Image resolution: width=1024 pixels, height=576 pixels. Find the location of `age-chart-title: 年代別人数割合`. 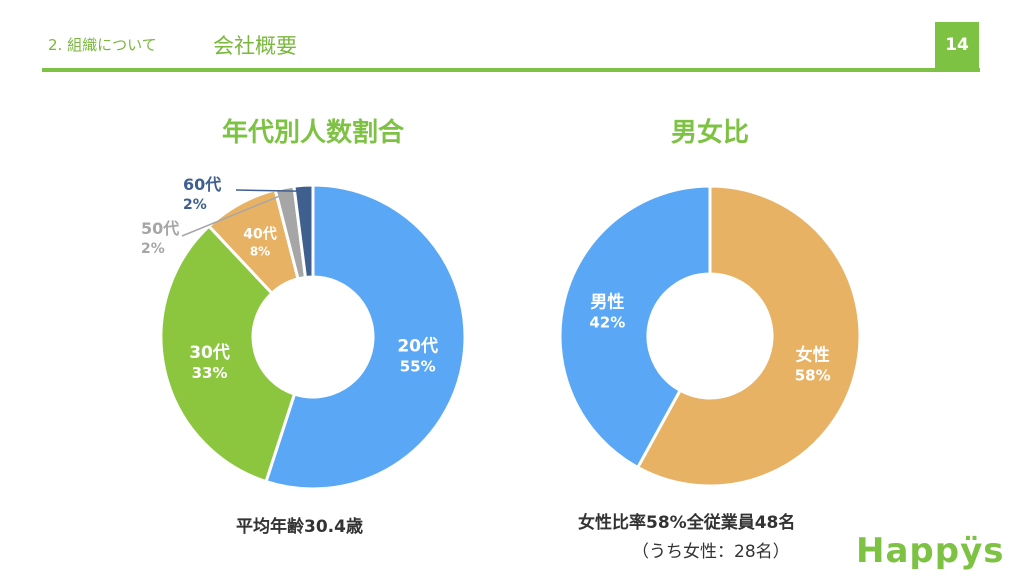

age-chart-title: 年代別人数割合 is located at coordinates (313, 133).